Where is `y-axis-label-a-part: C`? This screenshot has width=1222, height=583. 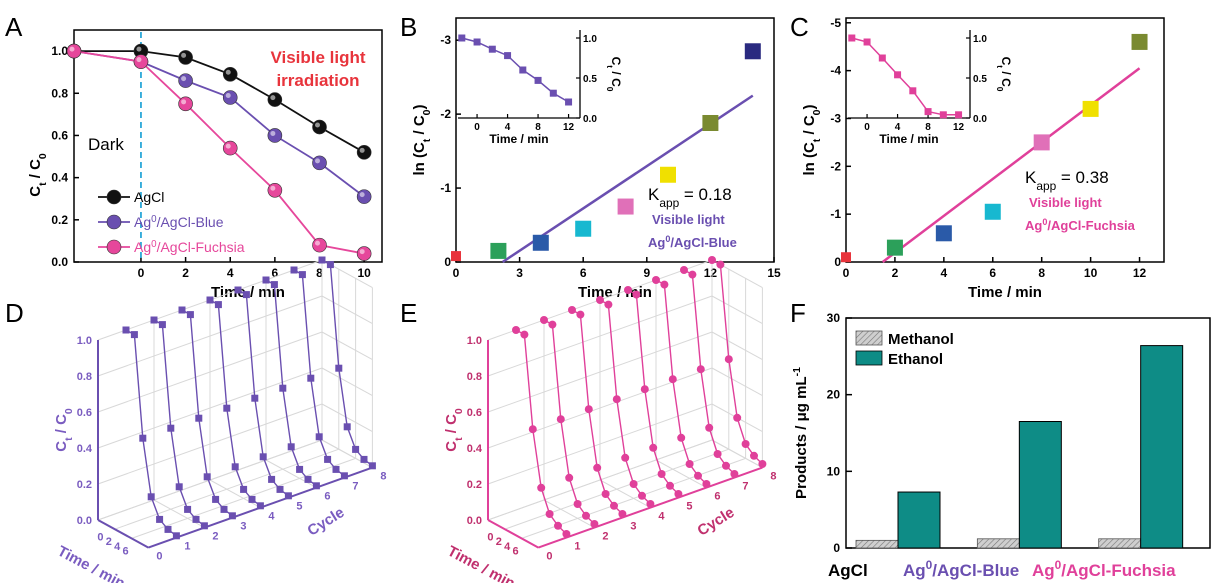 y-axis-label-a-part: C is located at coordinates (35, 191).